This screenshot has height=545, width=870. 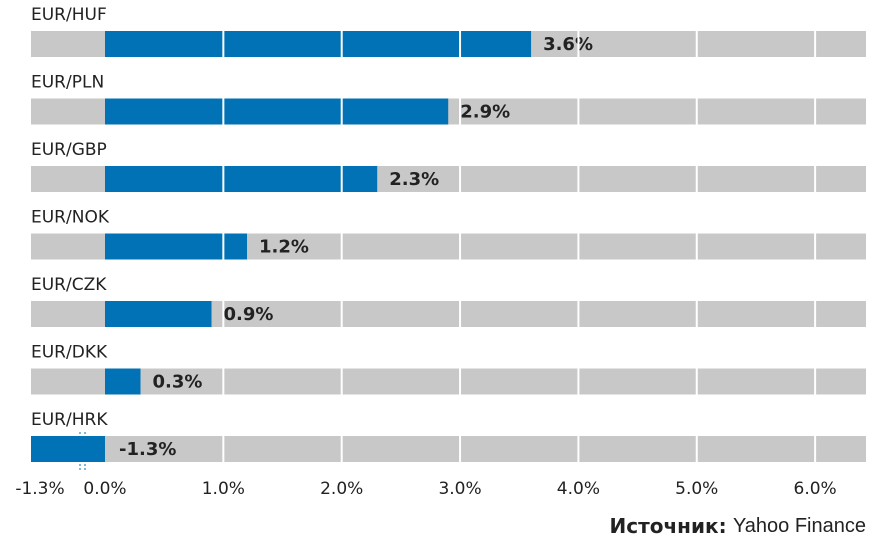 I want to click on x-tick-label: 1.0%, so click(x=223, y=489).